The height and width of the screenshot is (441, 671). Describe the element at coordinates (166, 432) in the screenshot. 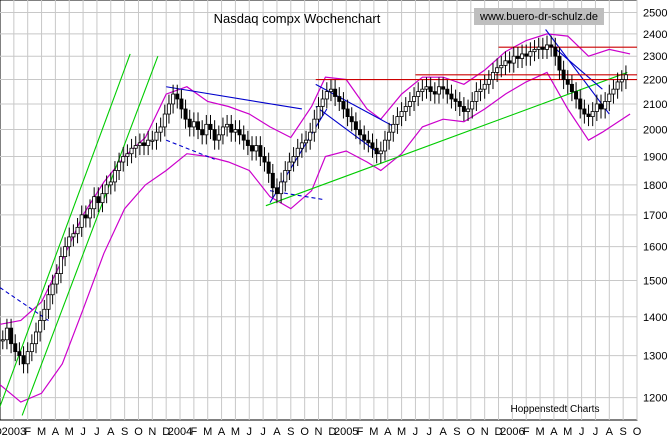

I see `x-tick-label: D` at that location.